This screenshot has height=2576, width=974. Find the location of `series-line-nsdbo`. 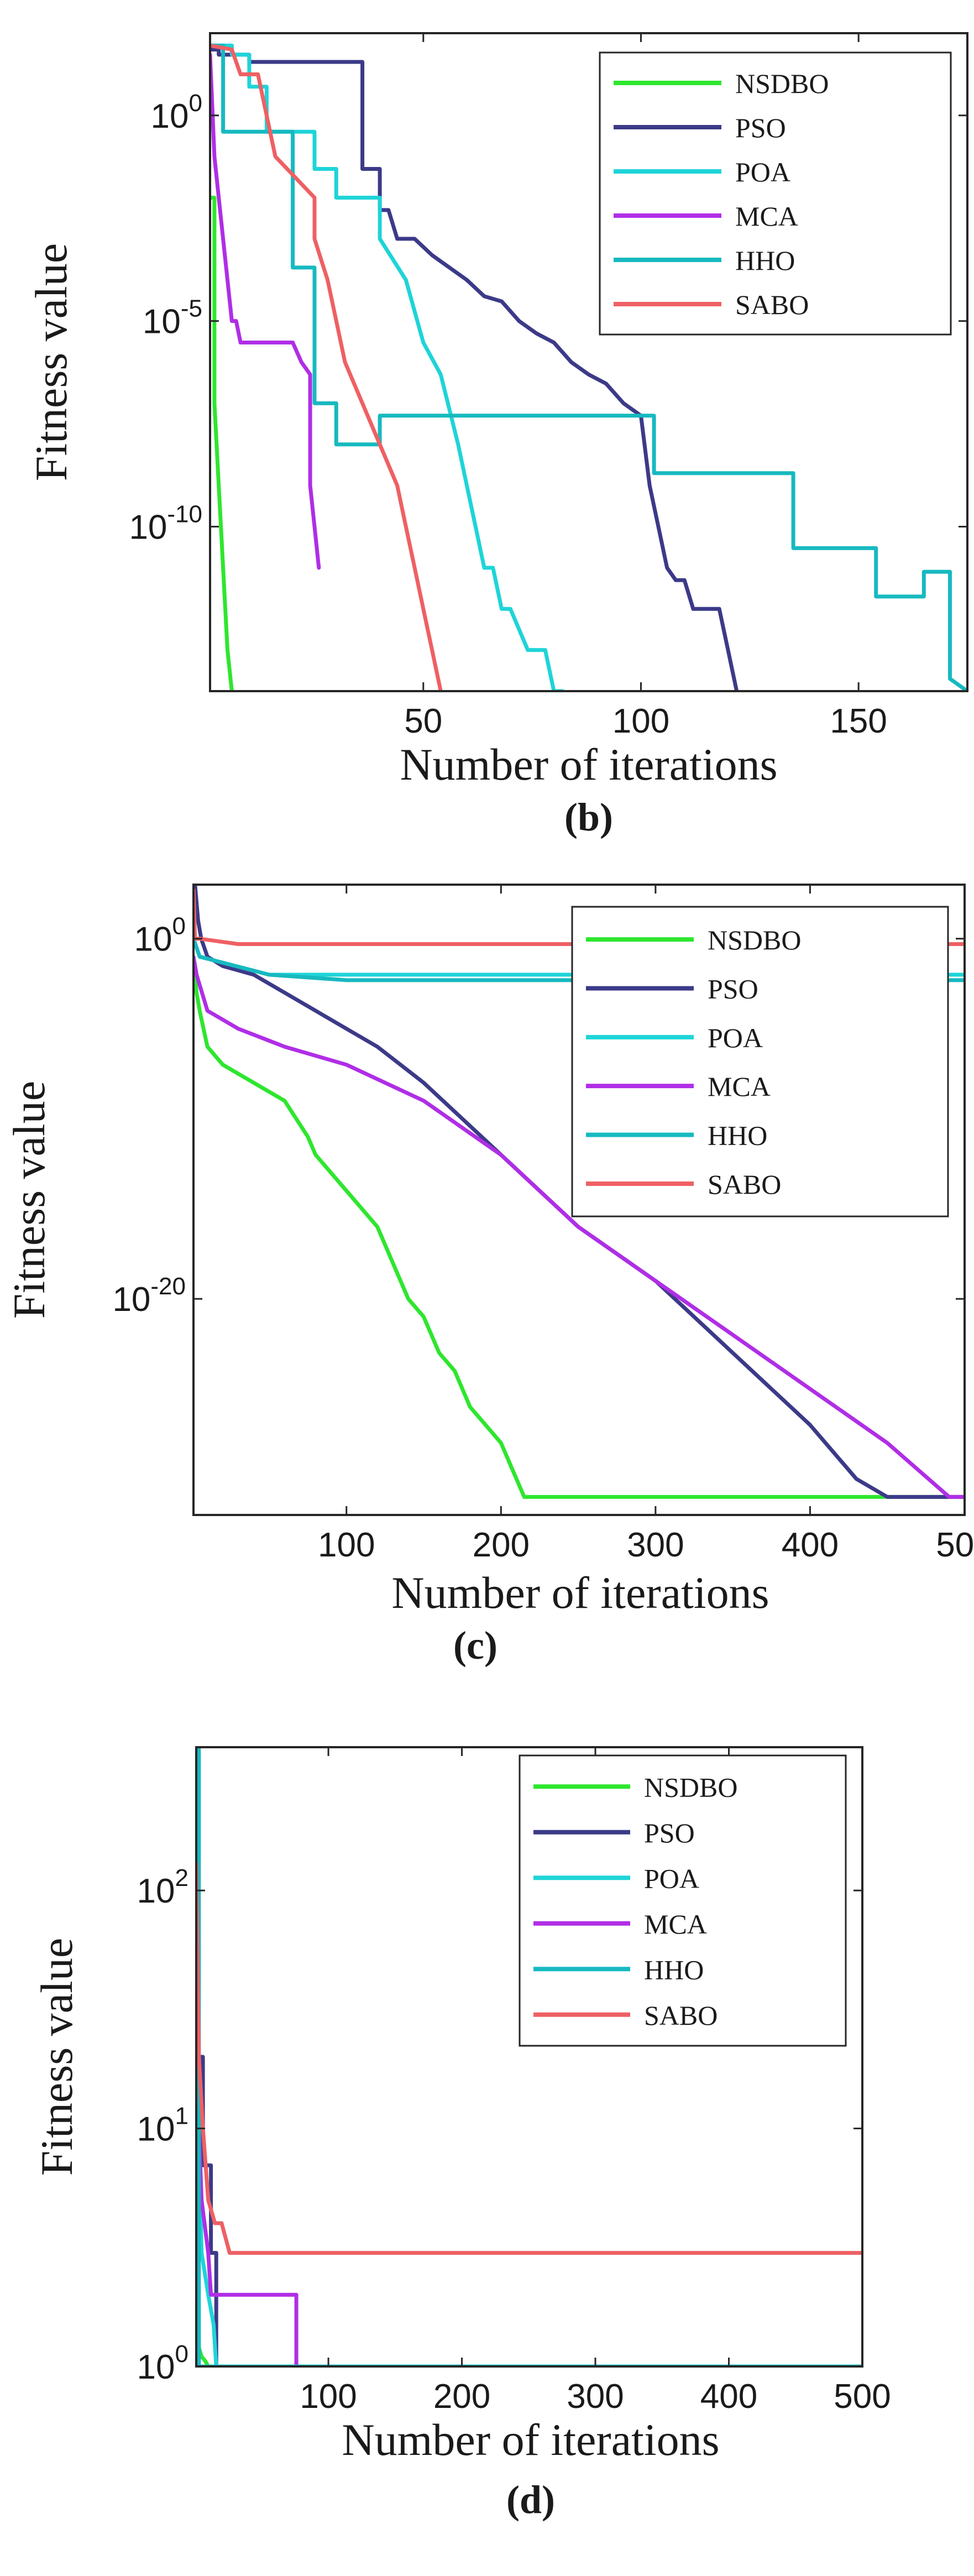

series-line-nsdbo is located at coordinates (222, 443).